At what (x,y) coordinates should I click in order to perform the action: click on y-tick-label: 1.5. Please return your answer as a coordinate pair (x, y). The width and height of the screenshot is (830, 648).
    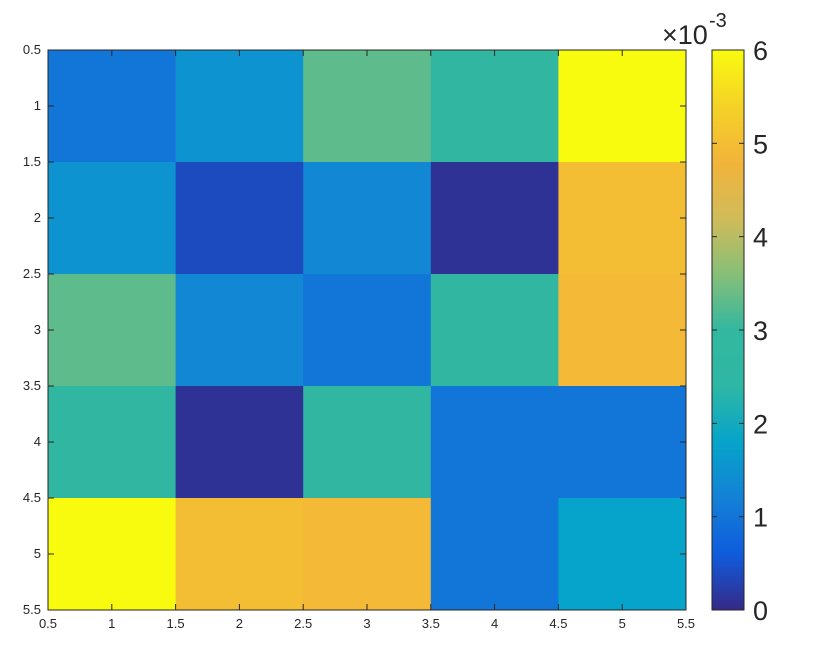
    Looking at the image, I should click on (32, 161).